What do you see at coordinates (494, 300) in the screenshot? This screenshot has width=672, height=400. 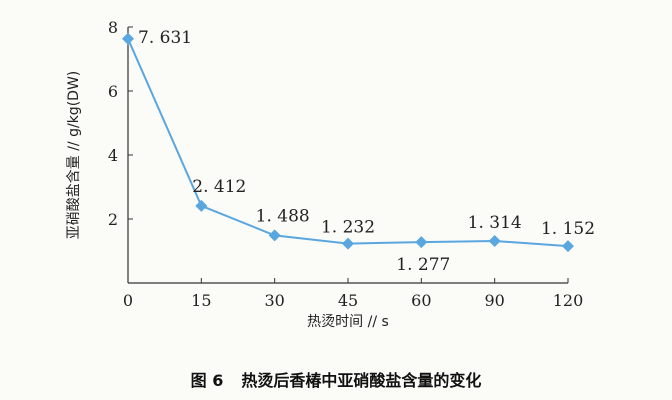 I see `x-tick-label: 90` at bounding box center [494, 300].